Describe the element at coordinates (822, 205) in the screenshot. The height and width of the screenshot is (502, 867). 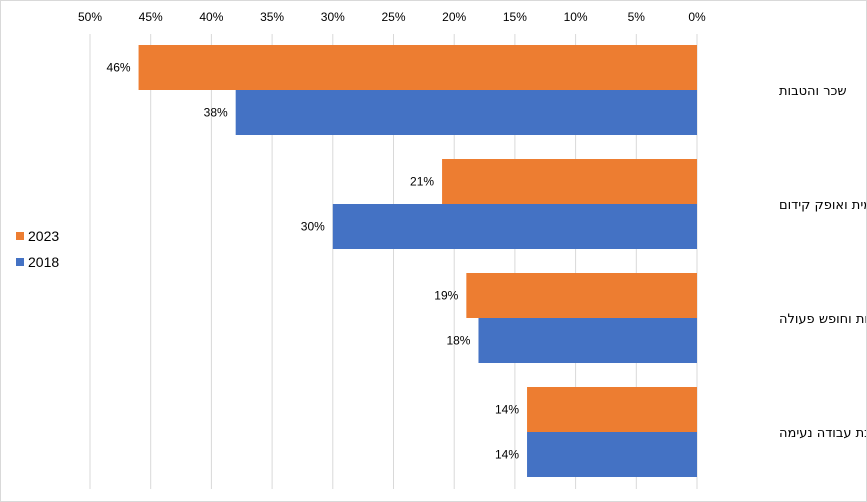
I see `category-label: הגשמה עצמית ואופק קידום` at that location.